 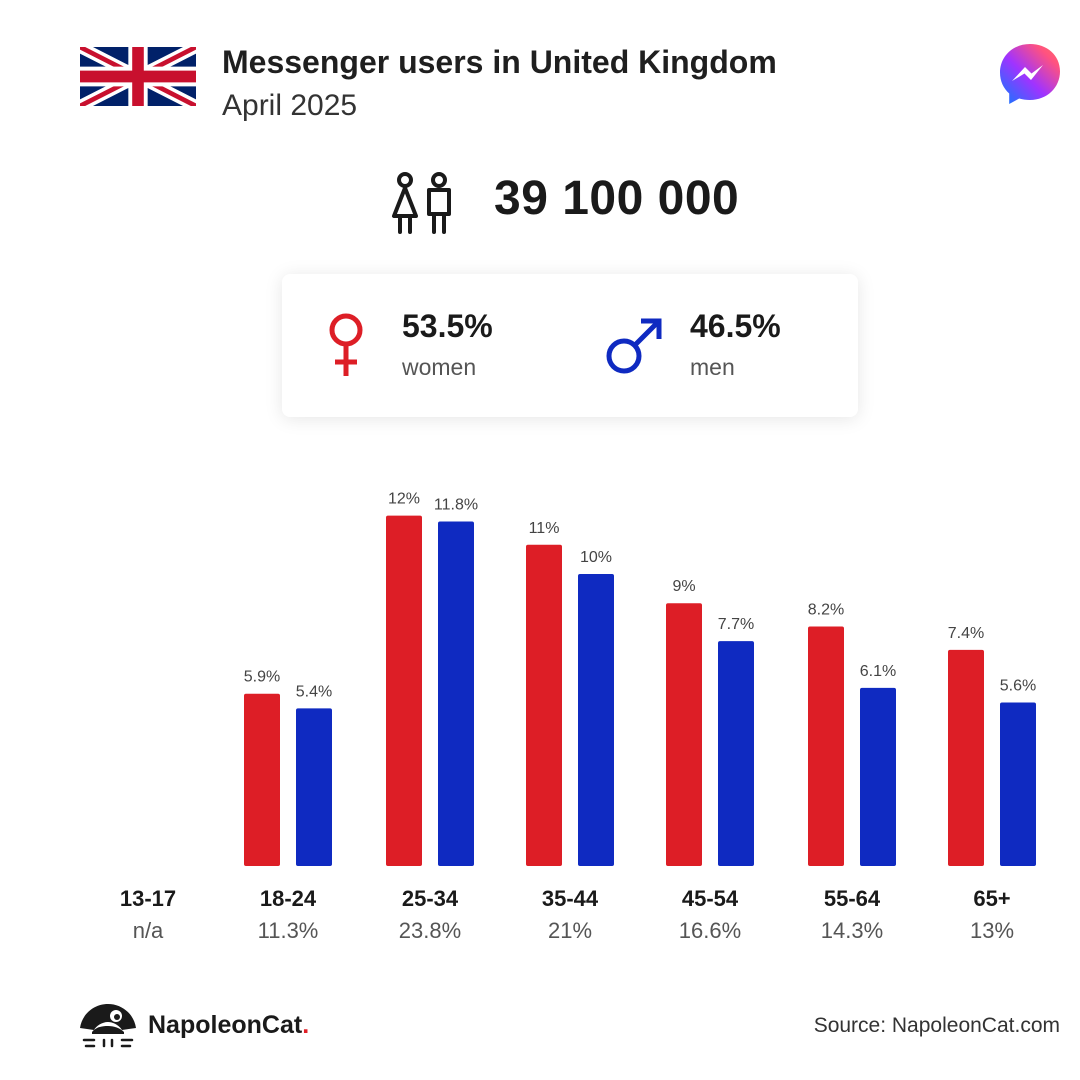 I want to click on men-label: men, so click(x=712, y=367).